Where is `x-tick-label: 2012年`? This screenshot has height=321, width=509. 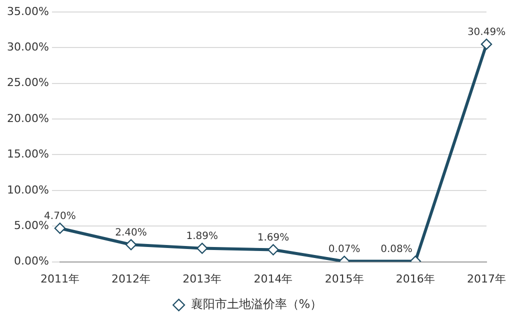 x-tick-label: 2012年 is located at coordinates (131, 279).